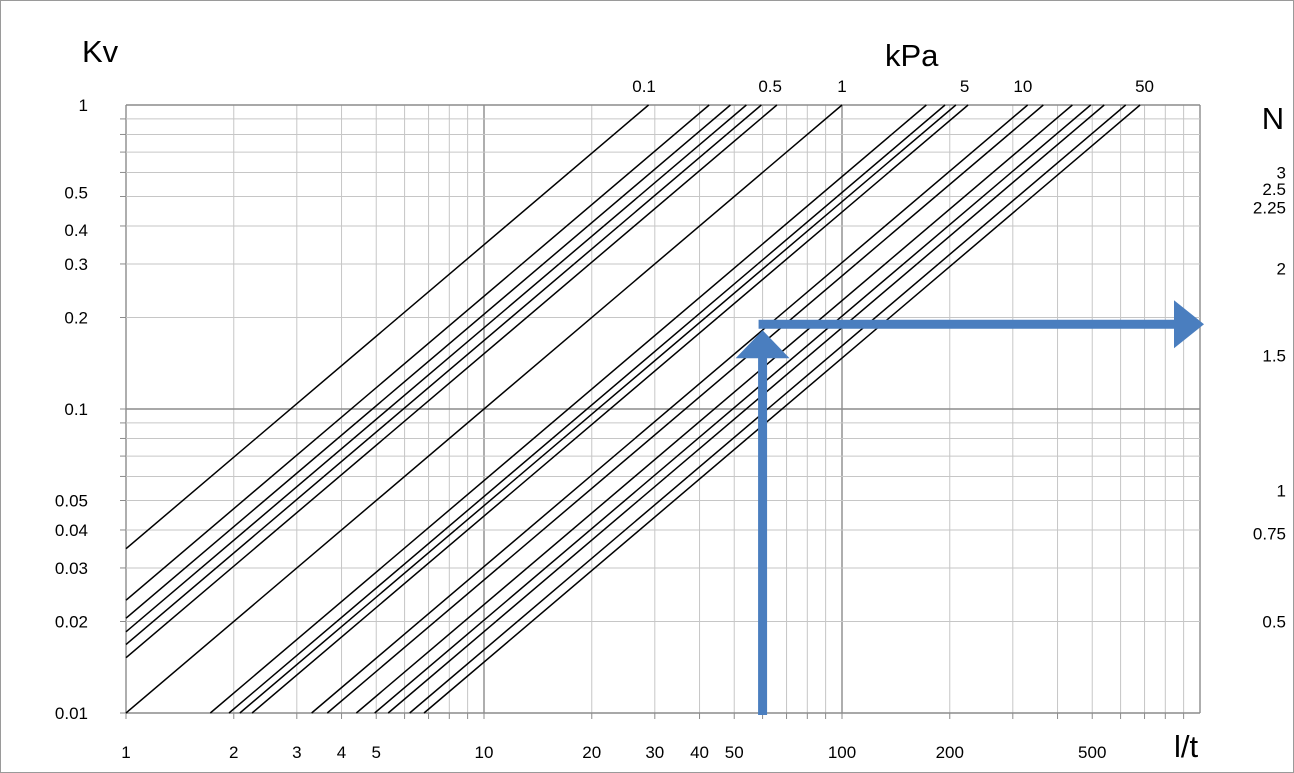 This screenshot has height=773, width=1294. What do you see at coordinates (1144, 86) in the screenshot?
I see `kpa-tick-label: 50` at bounding box center [1144, 86].